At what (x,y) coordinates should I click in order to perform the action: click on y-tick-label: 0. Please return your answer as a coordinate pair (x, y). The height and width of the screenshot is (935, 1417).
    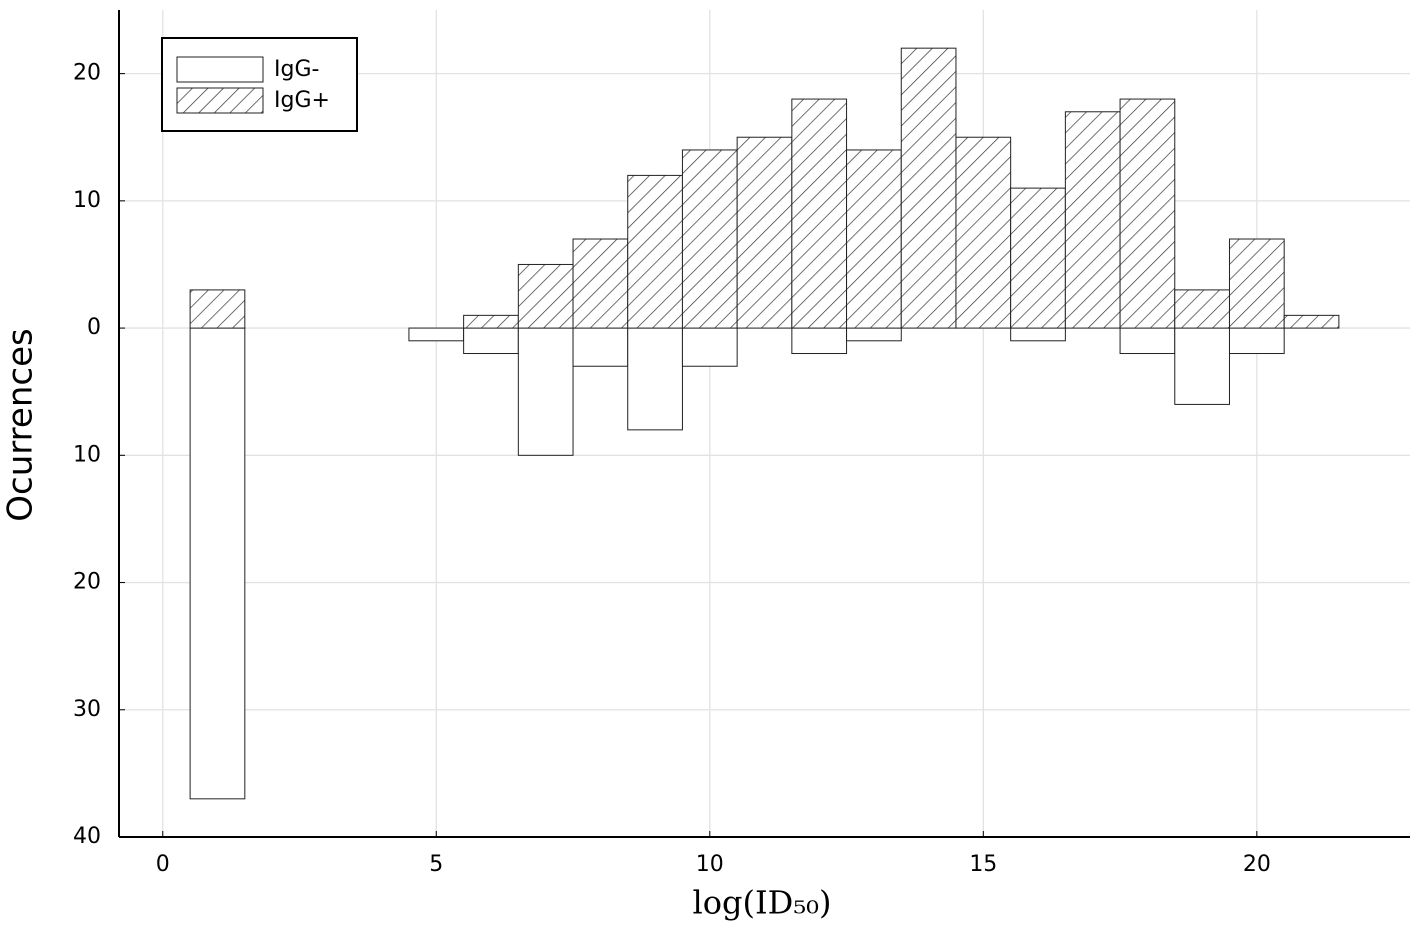
    Looking at the image, I should click on (94, 327).